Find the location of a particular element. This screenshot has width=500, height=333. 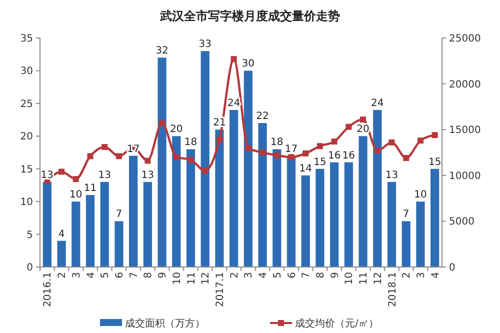

y2-tick-label: 15000 is located at coordinates (465, 130).